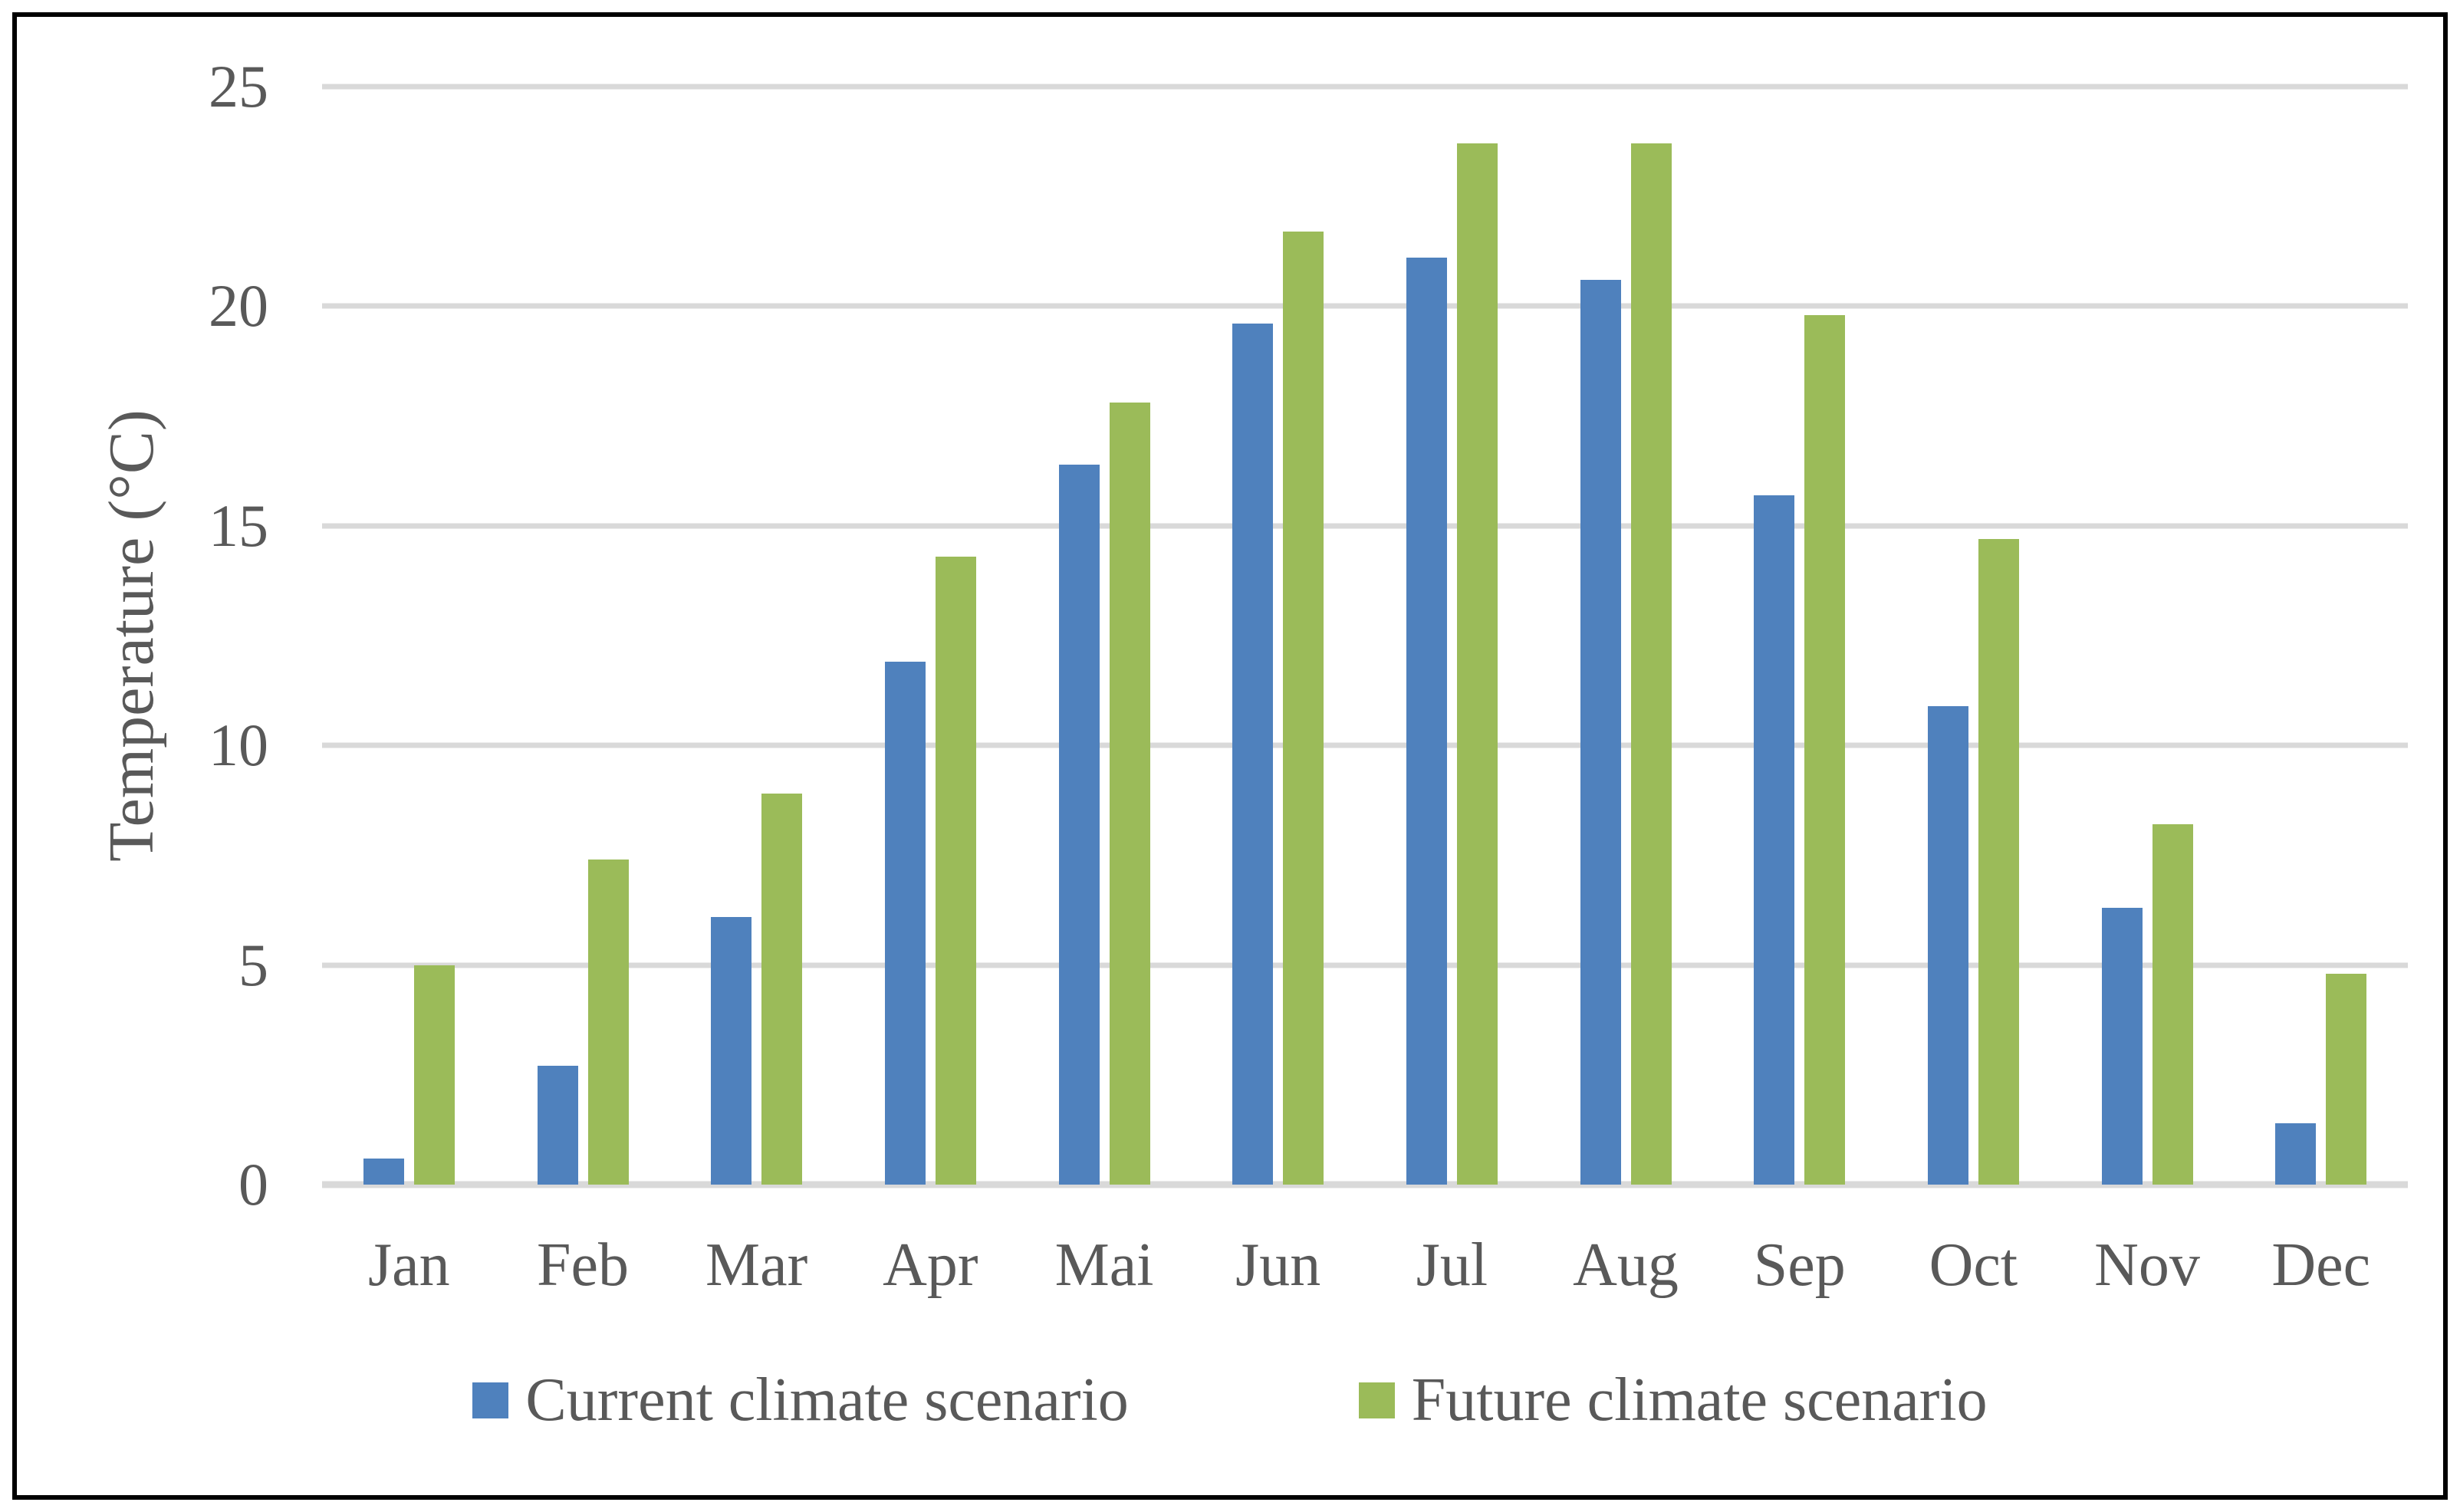 This screenshot has height=1512, width=2460. Describe the element at coordinates (1452, 636) in the screenshot. I see `bar-group-jul` at that location.